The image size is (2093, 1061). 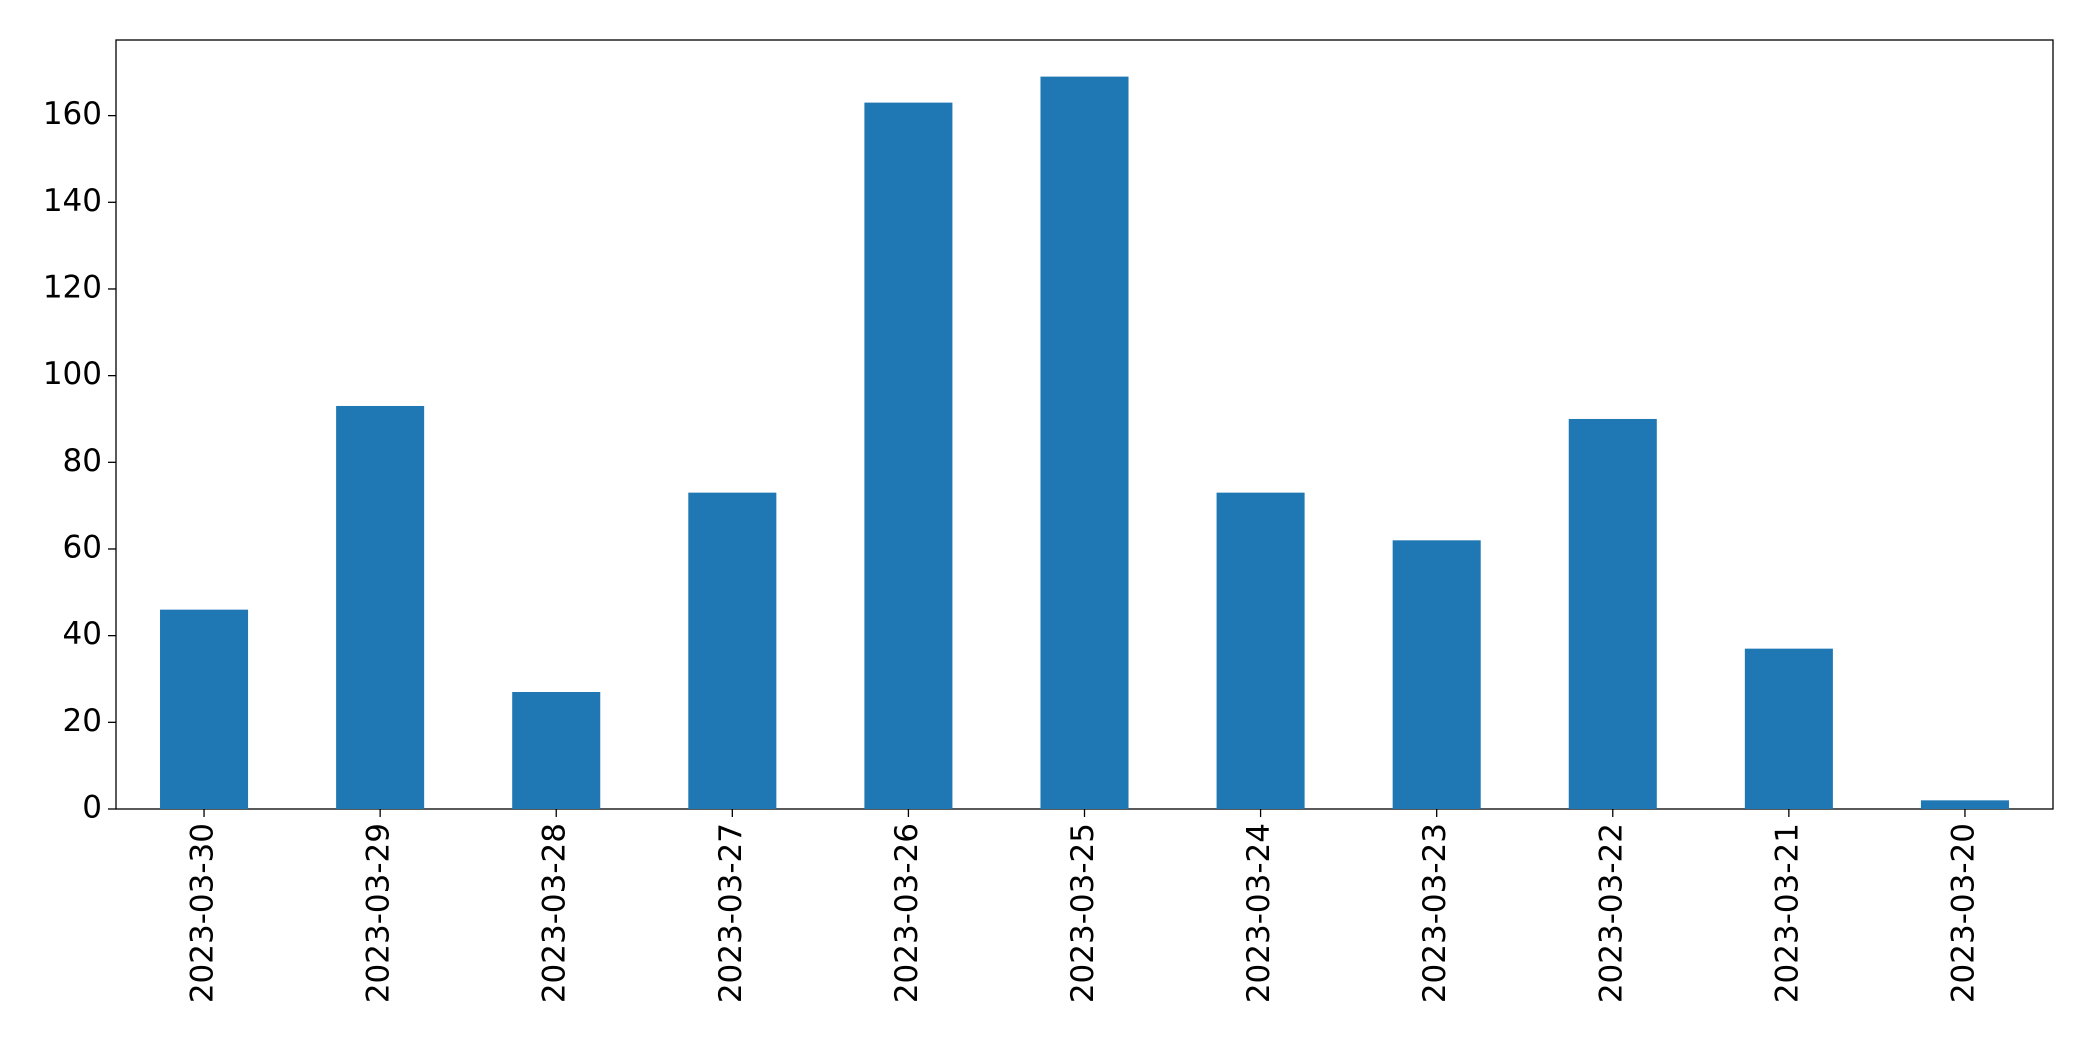 What do you see at coordinates (82, 461) in the screenshot?
I see `y-tick-label: 80` at bounding box center [82, 461].